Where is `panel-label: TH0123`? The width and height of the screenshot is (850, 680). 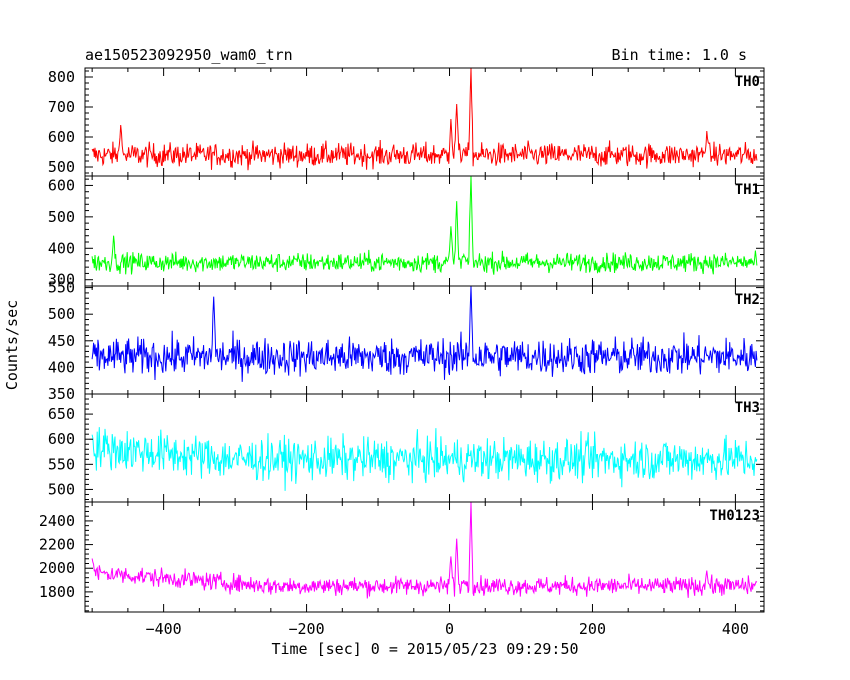 panel-label: TH0123 is located at coordinates (734, 516).